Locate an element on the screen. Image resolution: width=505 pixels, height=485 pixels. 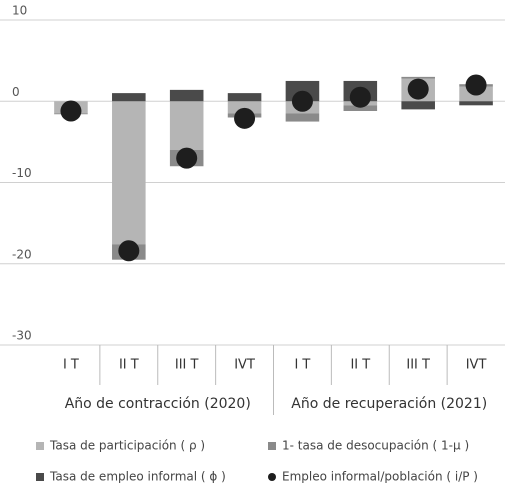
legend-label: Tasa de participación ( ρ ) is located at coordinates (127, 446).